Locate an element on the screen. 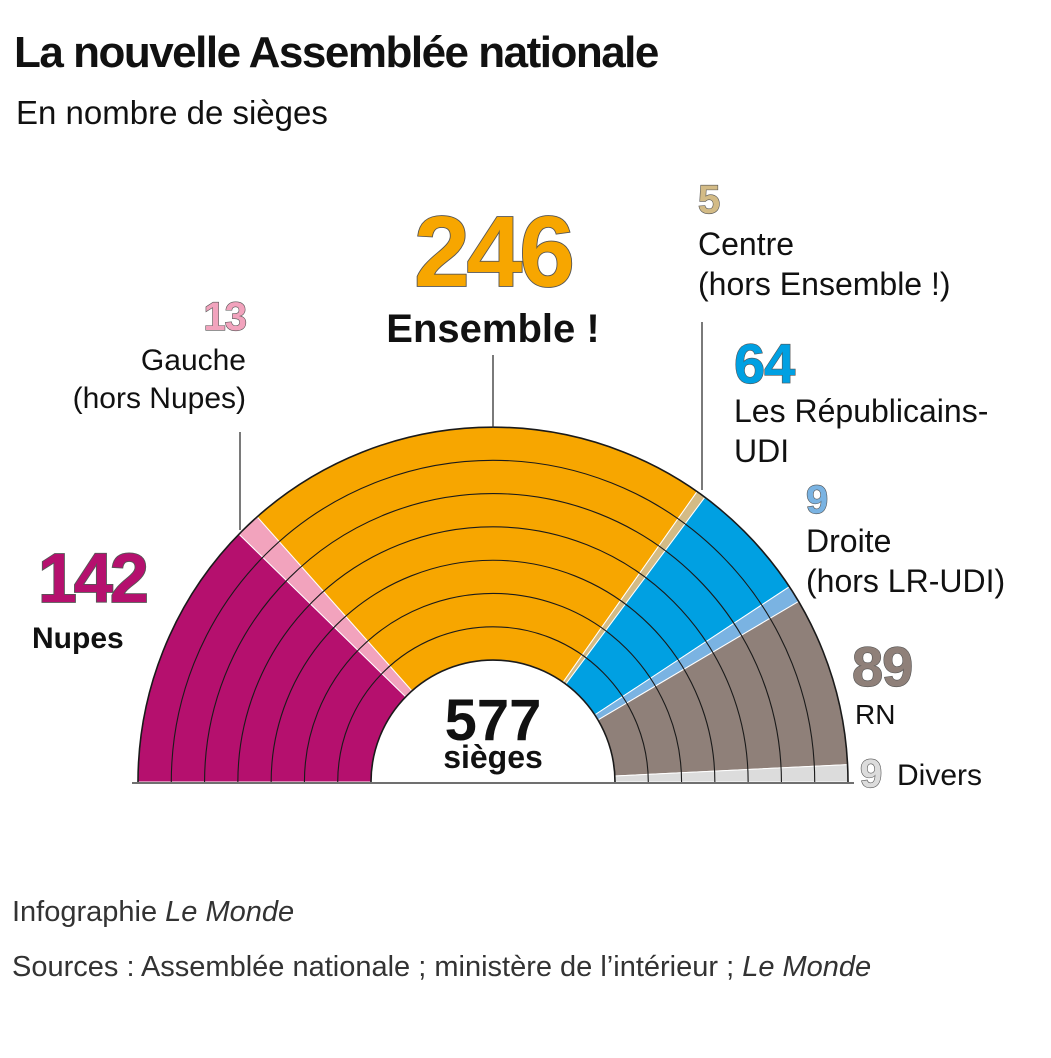  party-label-gauche-hors-nupes: (hors Nupes) is located at coordinates (159, 398).